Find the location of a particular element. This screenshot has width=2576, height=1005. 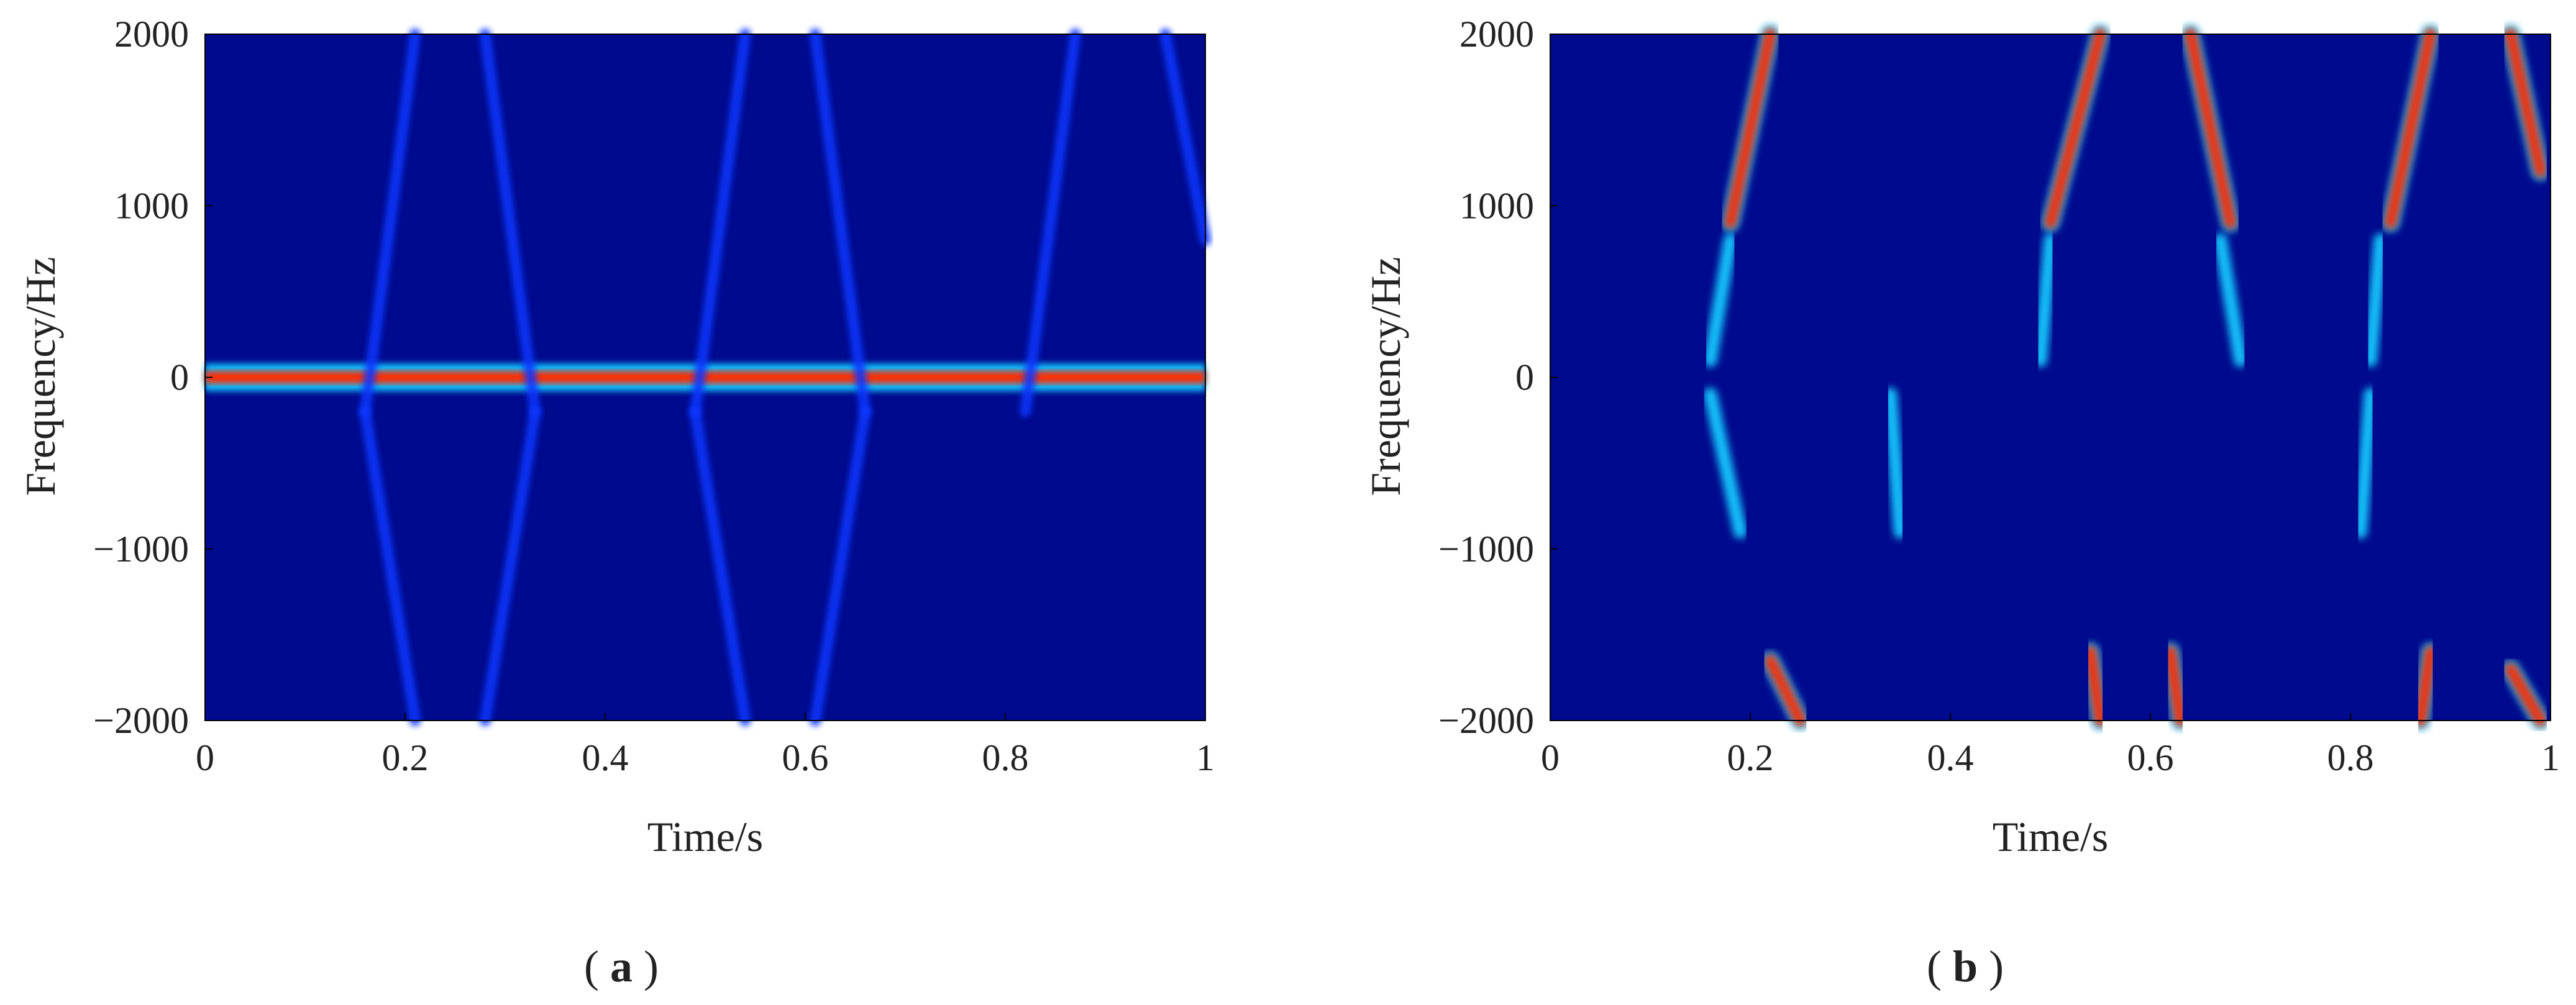

y-tick-label-a-0: 2000 is located at coordinates (151, 34).